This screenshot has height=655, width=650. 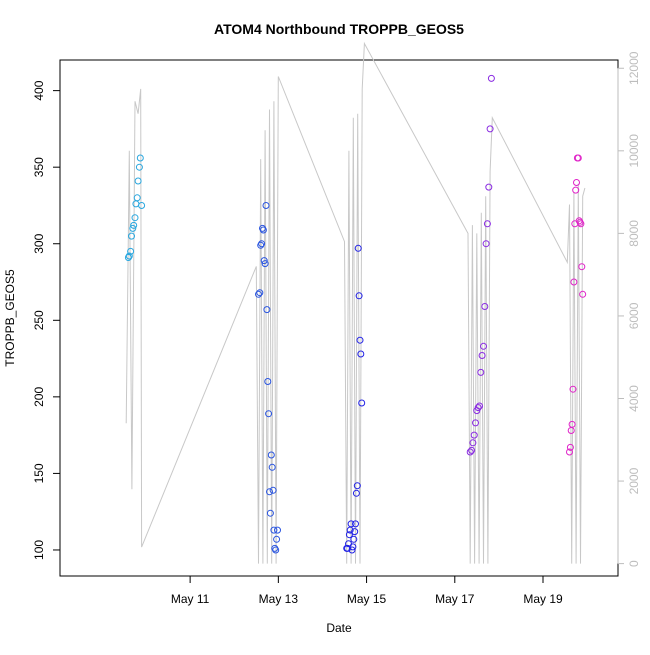 I want to click on y2-tick-label: 10000, so click(x=634, y=151).